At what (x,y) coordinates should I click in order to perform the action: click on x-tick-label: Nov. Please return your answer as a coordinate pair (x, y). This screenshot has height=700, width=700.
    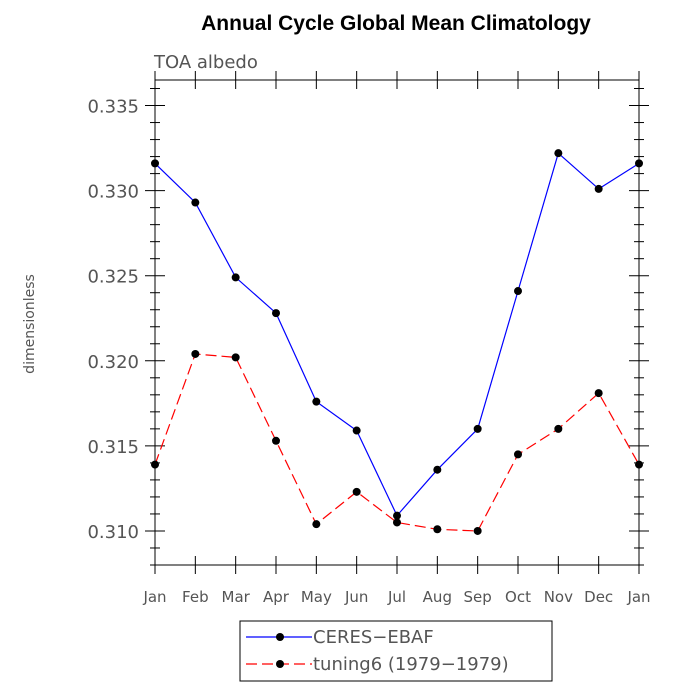
    Looking at the image, I should click on (558, 597).